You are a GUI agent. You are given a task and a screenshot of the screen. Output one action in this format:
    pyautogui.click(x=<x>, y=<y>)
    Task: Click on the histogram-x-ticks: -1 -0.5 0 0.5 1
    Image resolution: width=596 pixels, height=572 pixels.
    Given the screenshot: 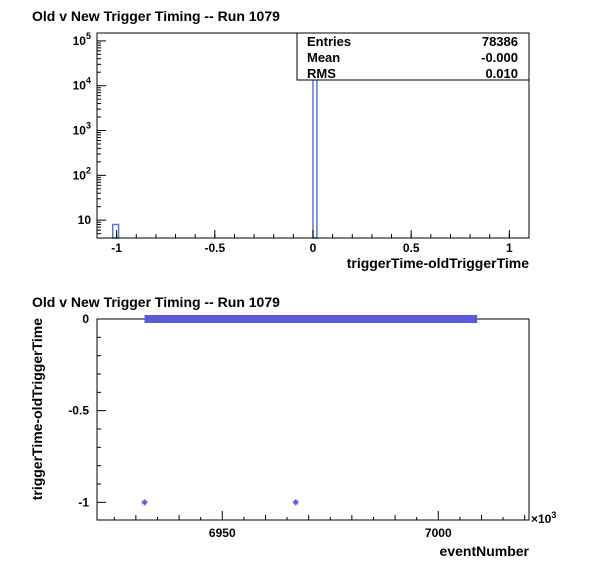 What is the action you would take?
    pyautogui.click(x=313, y=242)
    